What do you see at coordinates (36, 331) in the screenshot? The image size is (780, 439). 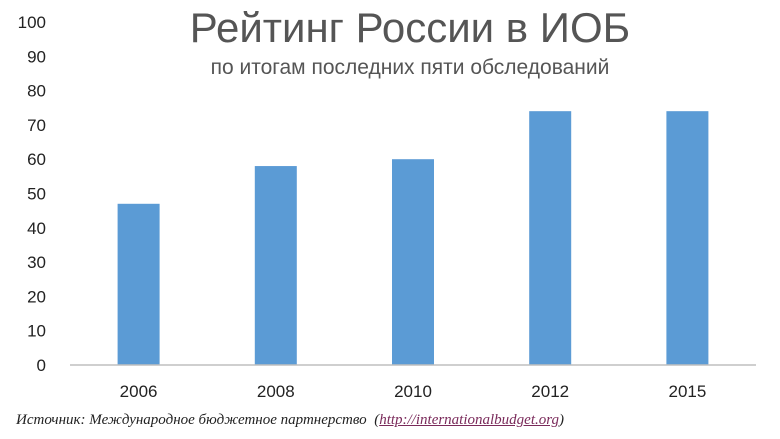 I see `y-tick-label: 10` at bounding box center [36, 331].